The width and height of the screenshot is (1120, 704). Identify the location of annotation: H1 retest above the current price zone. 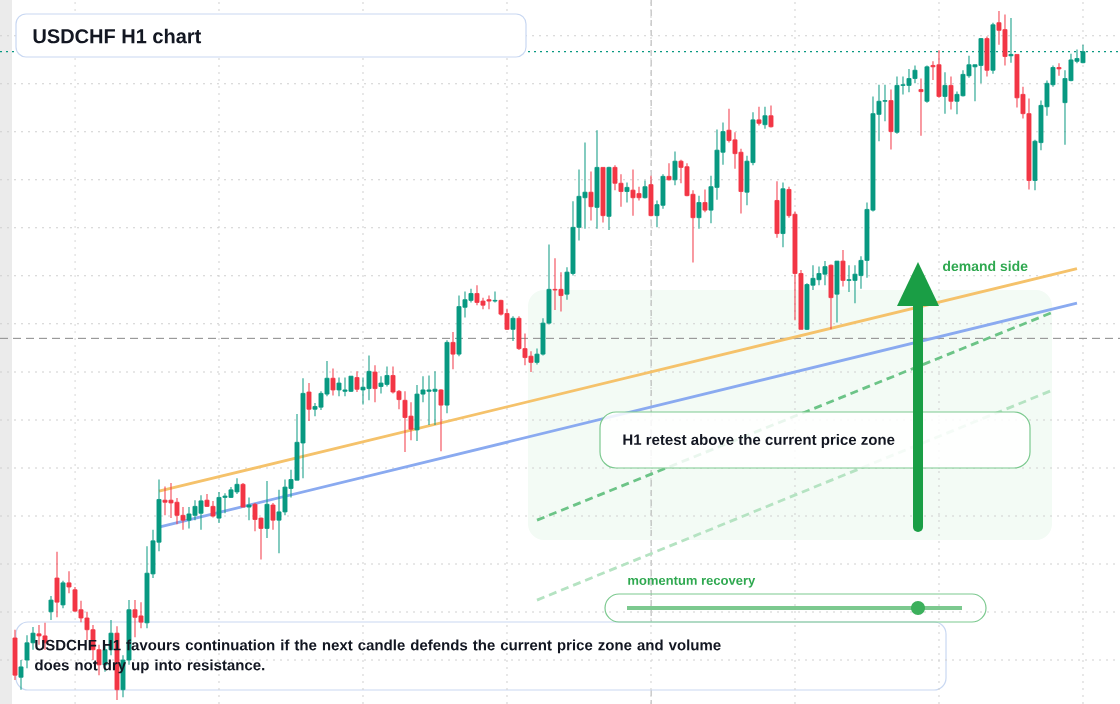
(759, 441).